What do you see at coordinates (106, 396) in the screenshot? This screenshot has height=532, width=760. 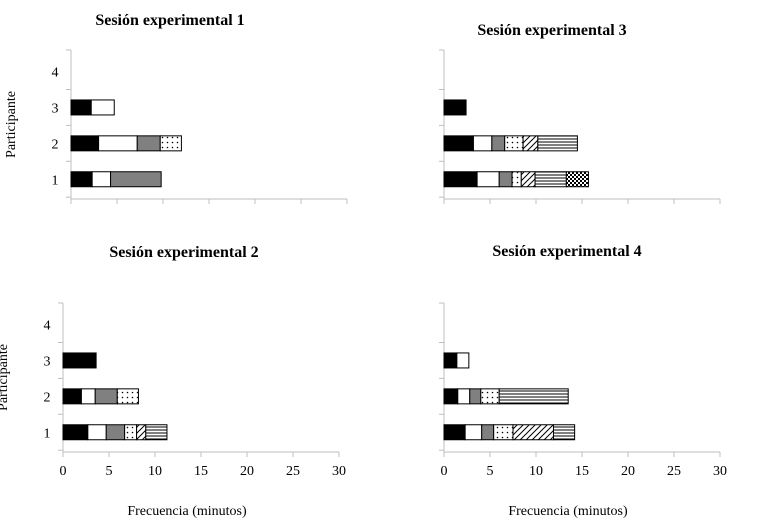 I see `bar-segment-s2-p2-gray` at bounding box center [106, 396].